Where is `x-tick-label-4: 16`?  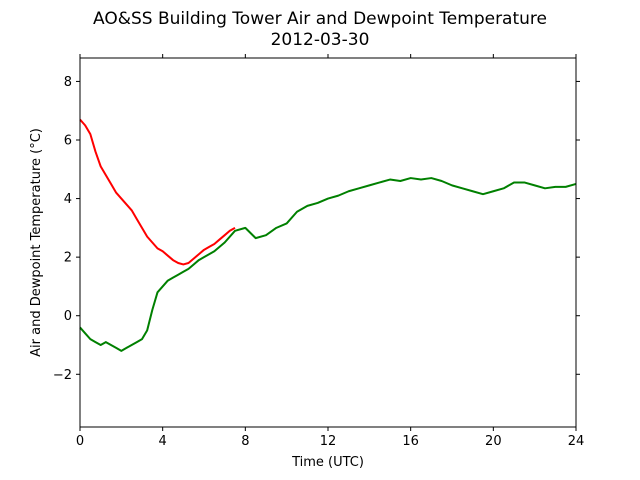 x-tick-label-4: 16 is located at coordinates (410, 441).